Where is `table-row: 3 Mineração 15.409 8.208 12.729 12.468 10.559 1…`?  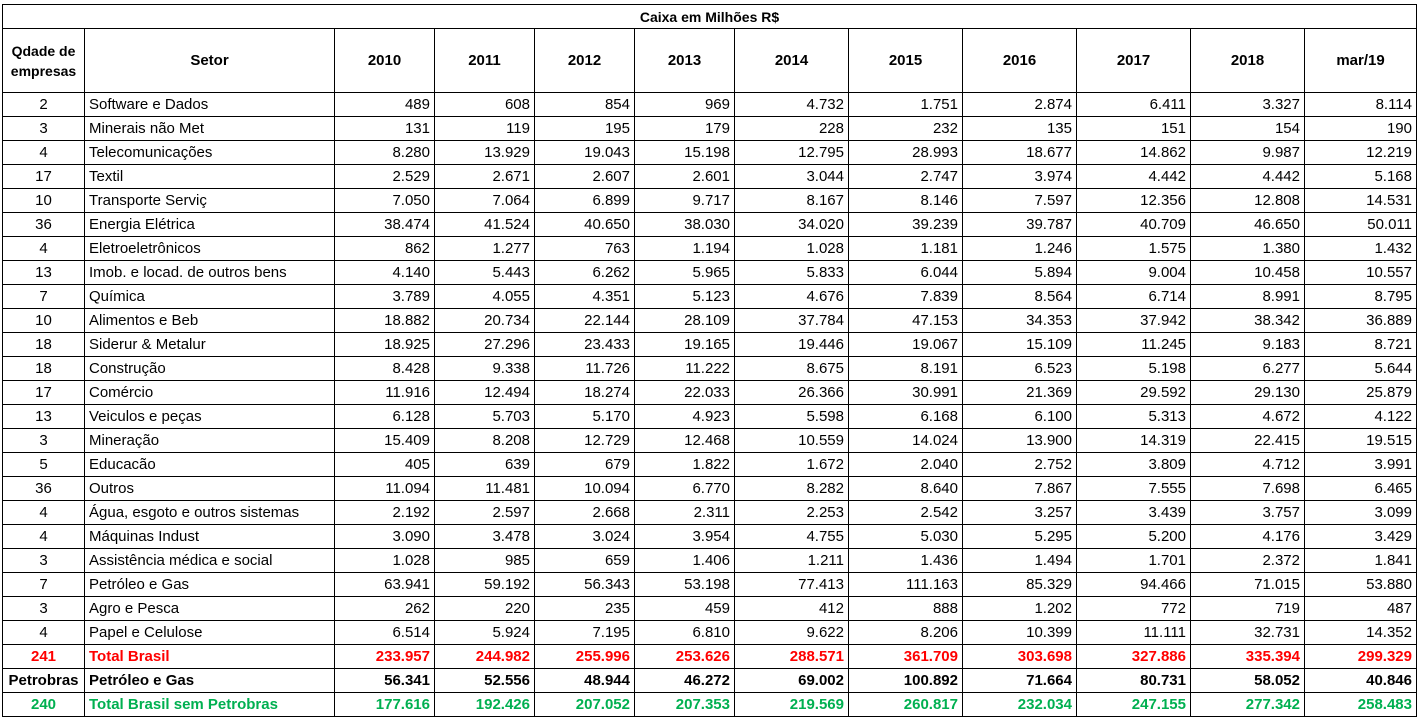
table-row: 3 Mineração 15.409 8.208 12.729 12.468 10.559 1… is located at coordinates (709, 440).